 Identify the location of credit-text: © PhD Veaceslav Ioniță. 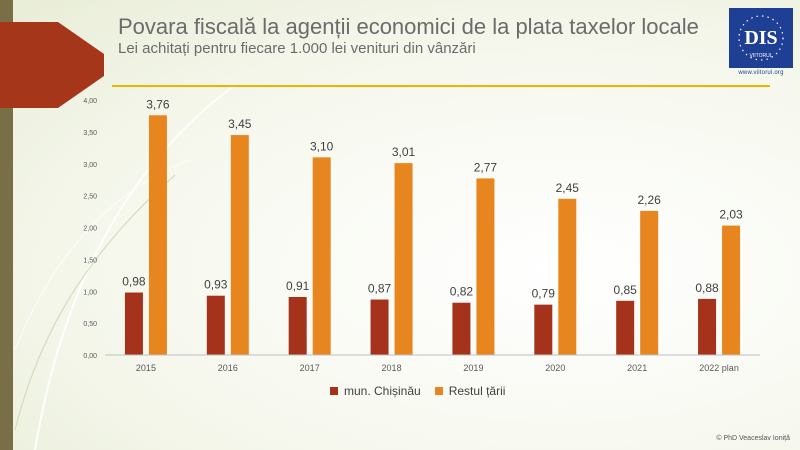
(753, 438).